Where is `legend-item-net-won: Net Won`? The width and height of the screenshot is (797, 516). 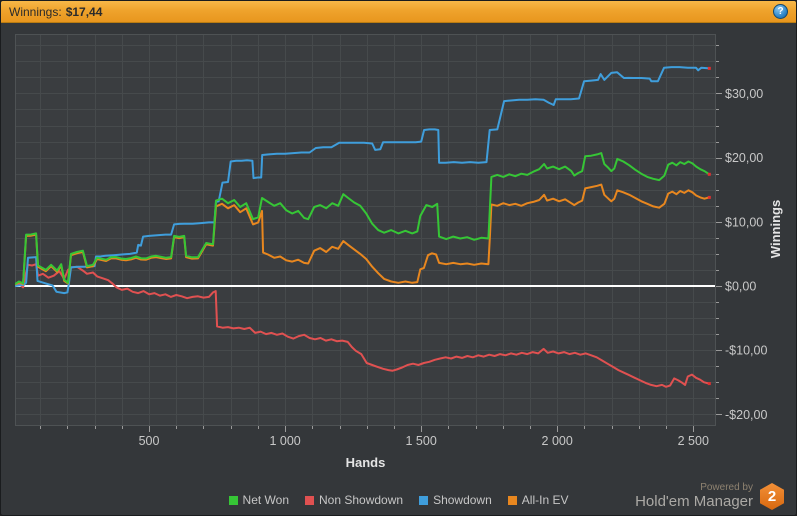
legend-item-net-won: Net Won is located at coordinates (258, 500).